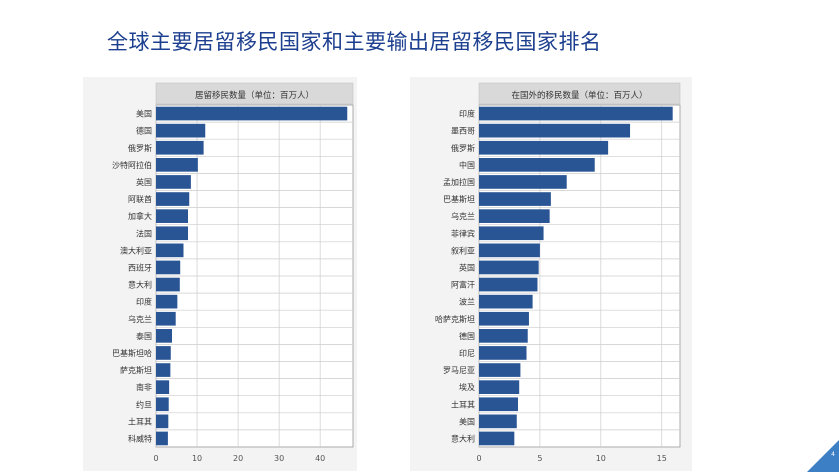 This screenshot has width=839, height=472. Describe the element at coordinates (467, 165) in the screenshot. I see `category-label: 中国` at that location.